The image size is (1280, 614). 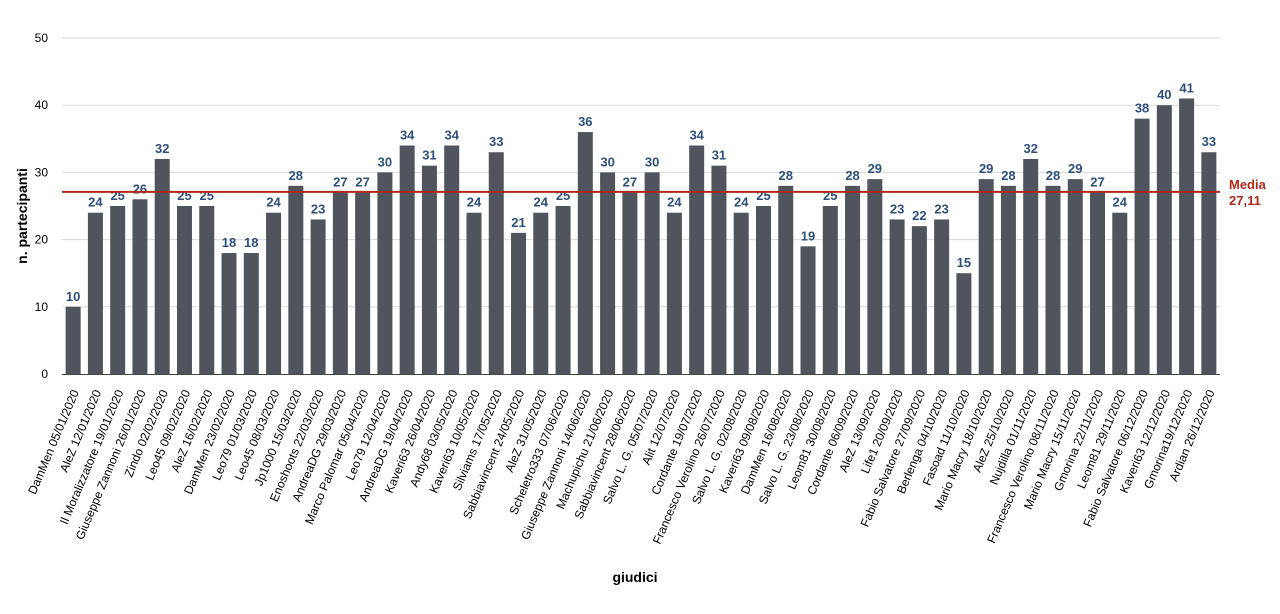 I want to click on data-label: 22, so click(x=919, y=215).